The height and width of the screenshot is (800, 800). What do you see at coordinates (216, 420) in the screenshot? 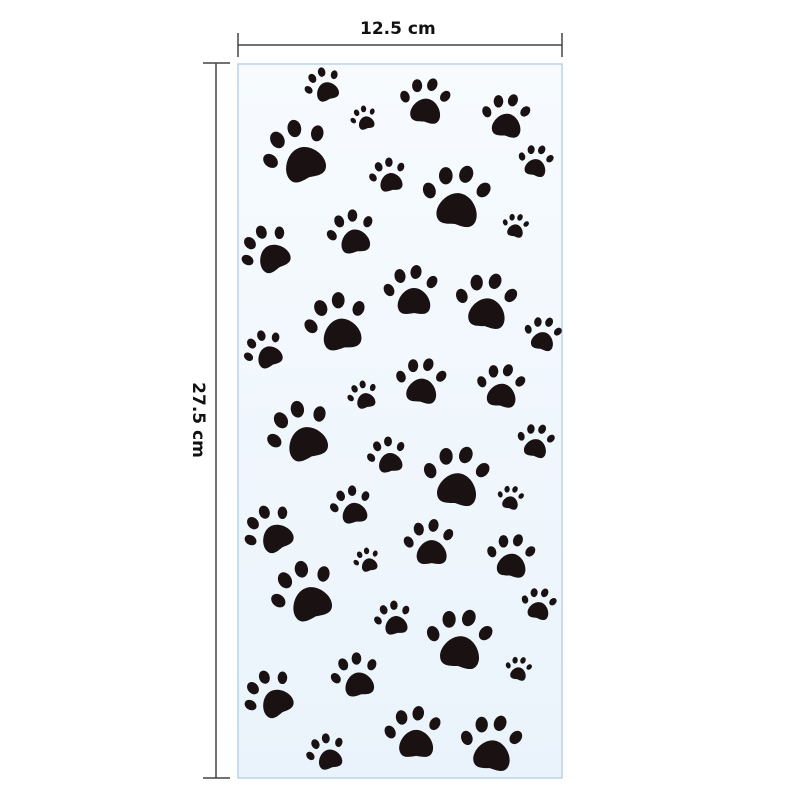
I see `height-dimension-line` at bounding box center [216, 420].